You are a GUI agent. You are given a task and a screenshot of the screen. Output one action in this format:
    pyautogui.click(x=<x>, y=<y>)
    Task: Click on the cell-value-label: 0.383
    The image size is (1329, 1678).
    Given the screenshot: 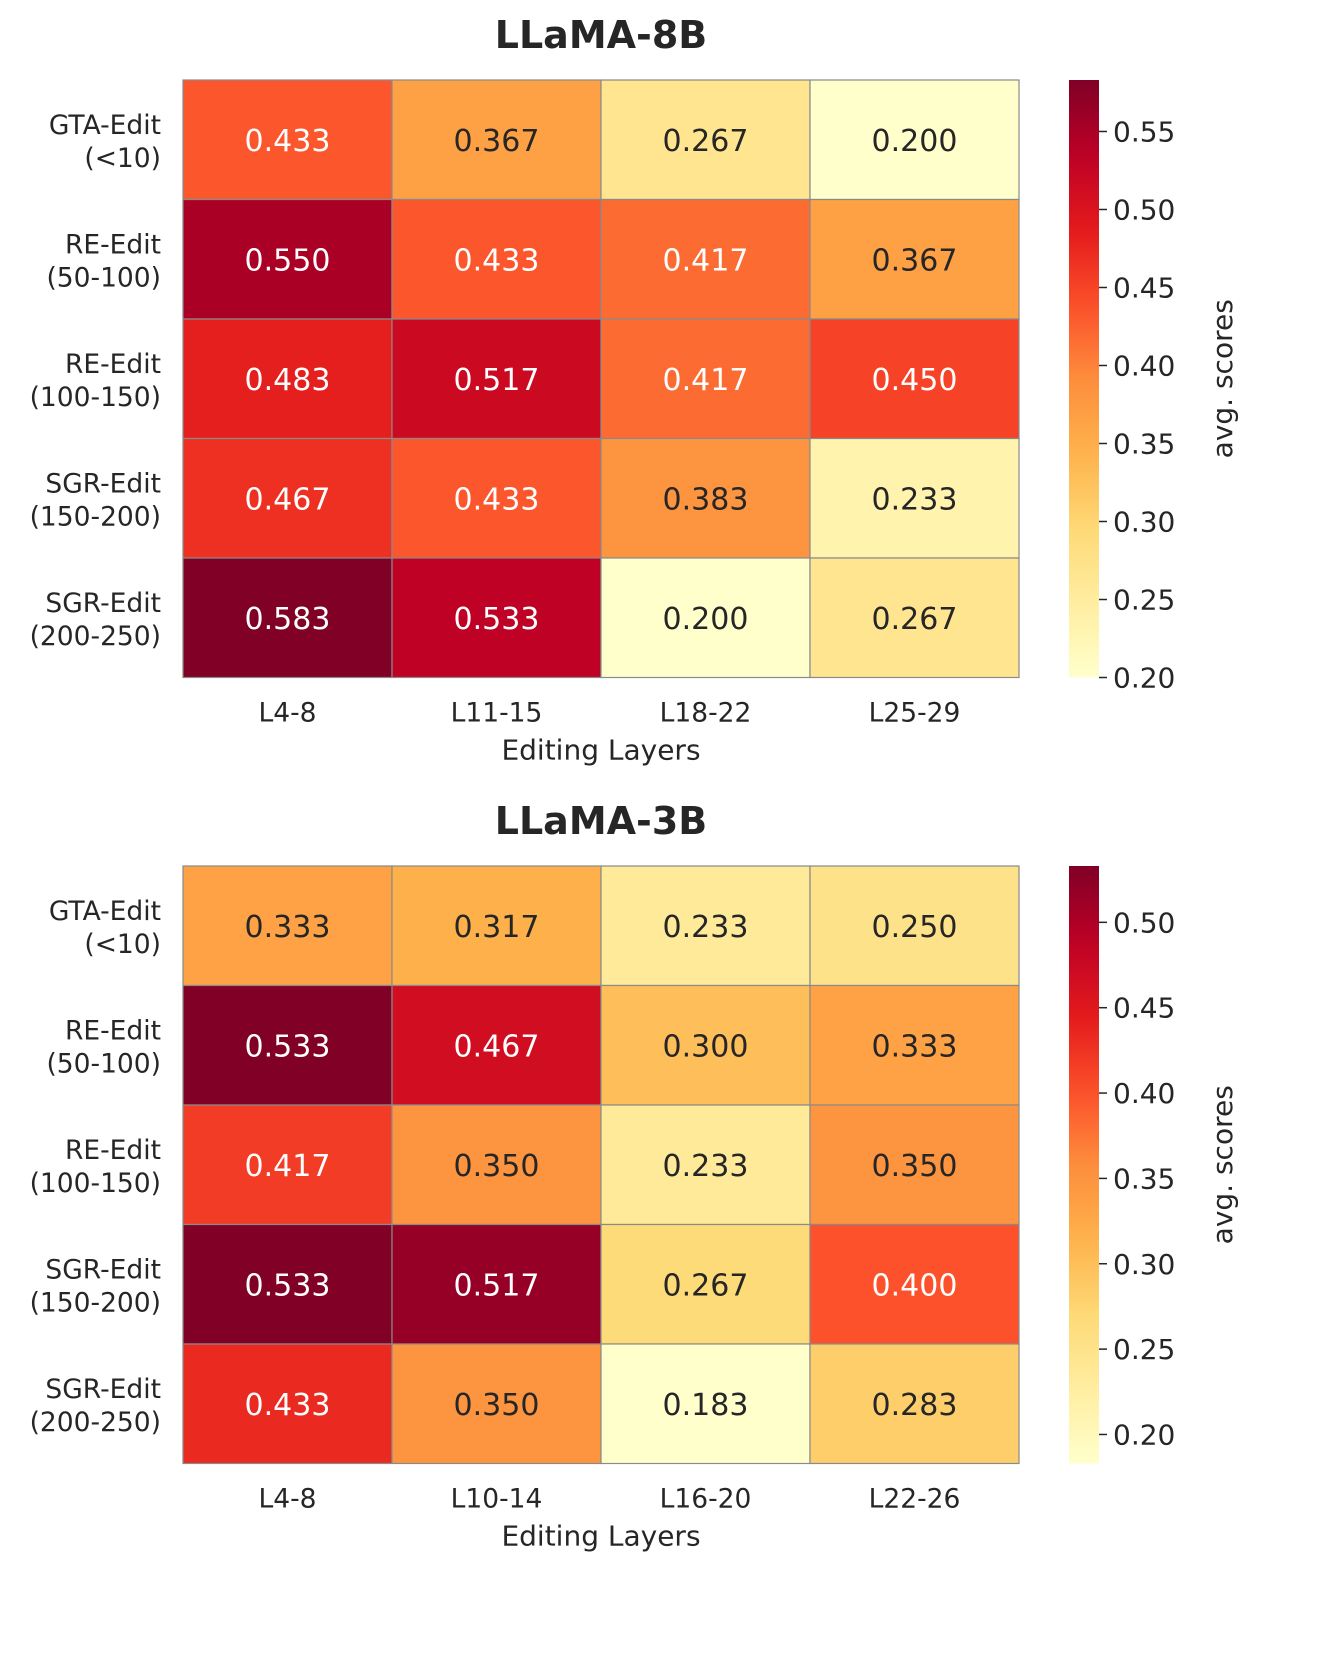 What is the action you would take?
    pyautogui.click(x=706, y=499)
    